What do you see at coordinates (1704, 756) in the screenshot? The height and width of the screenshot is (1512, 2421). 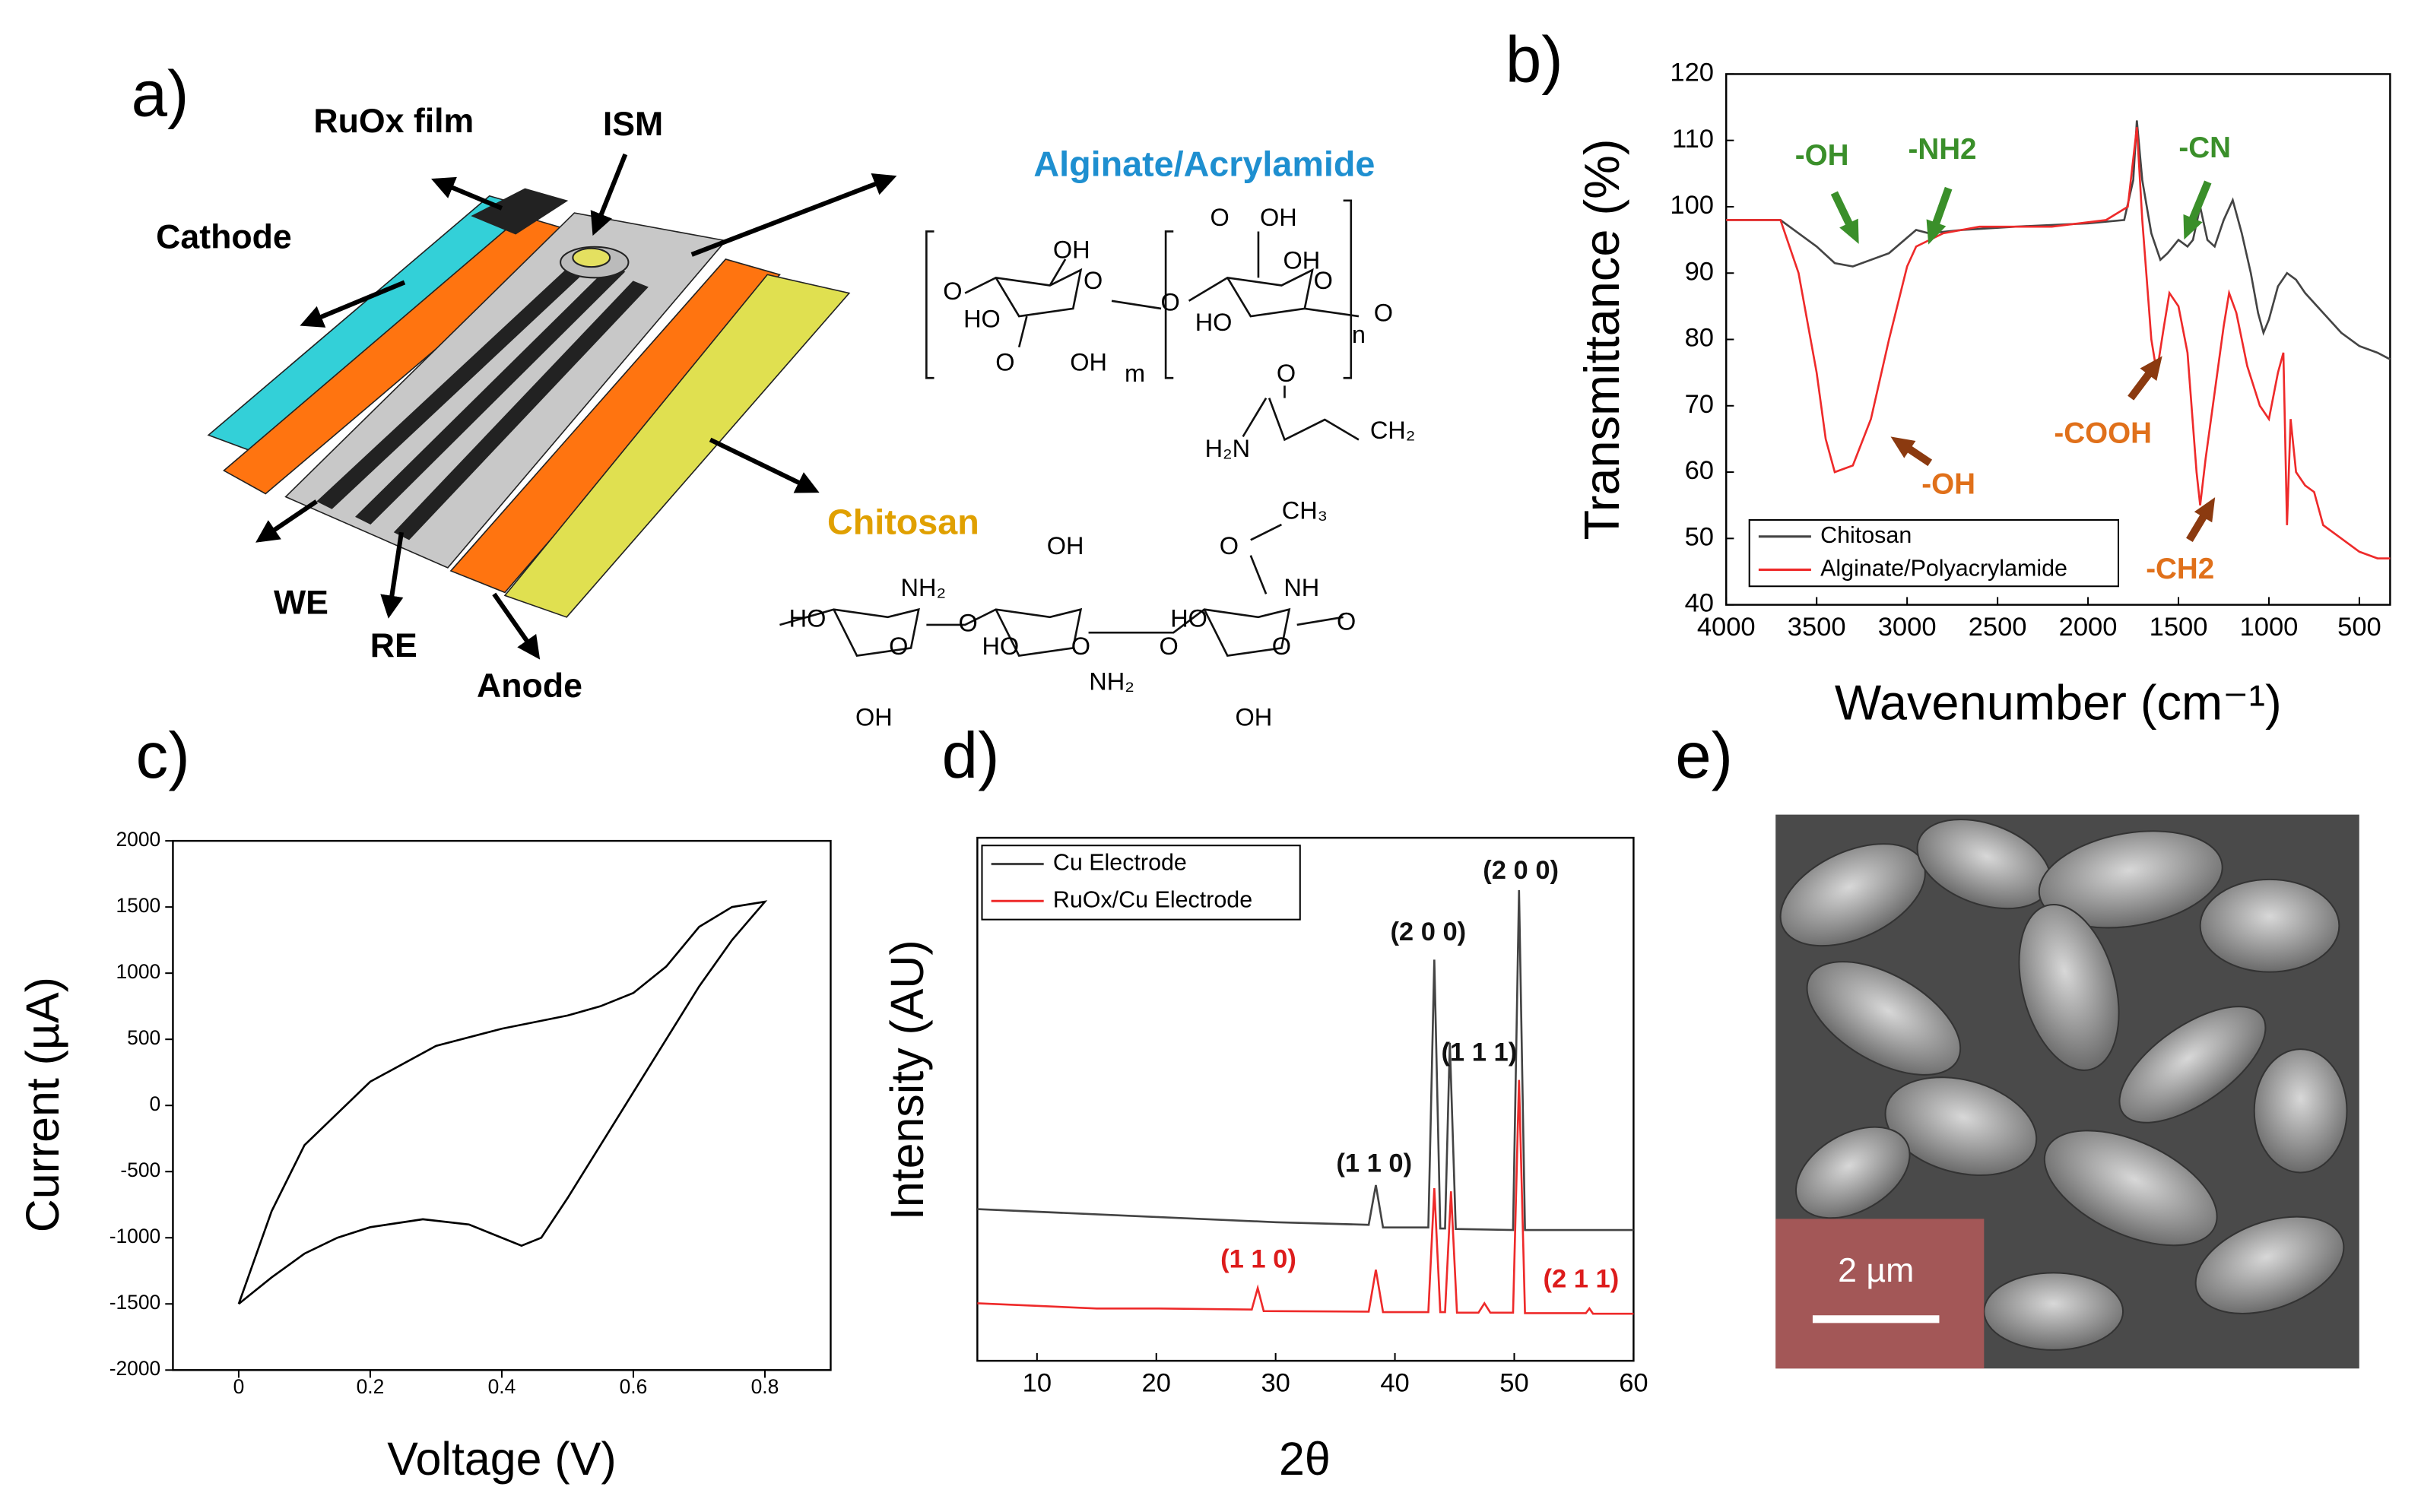 I see `panel-label: e)` at bounding box center [1704, 756].